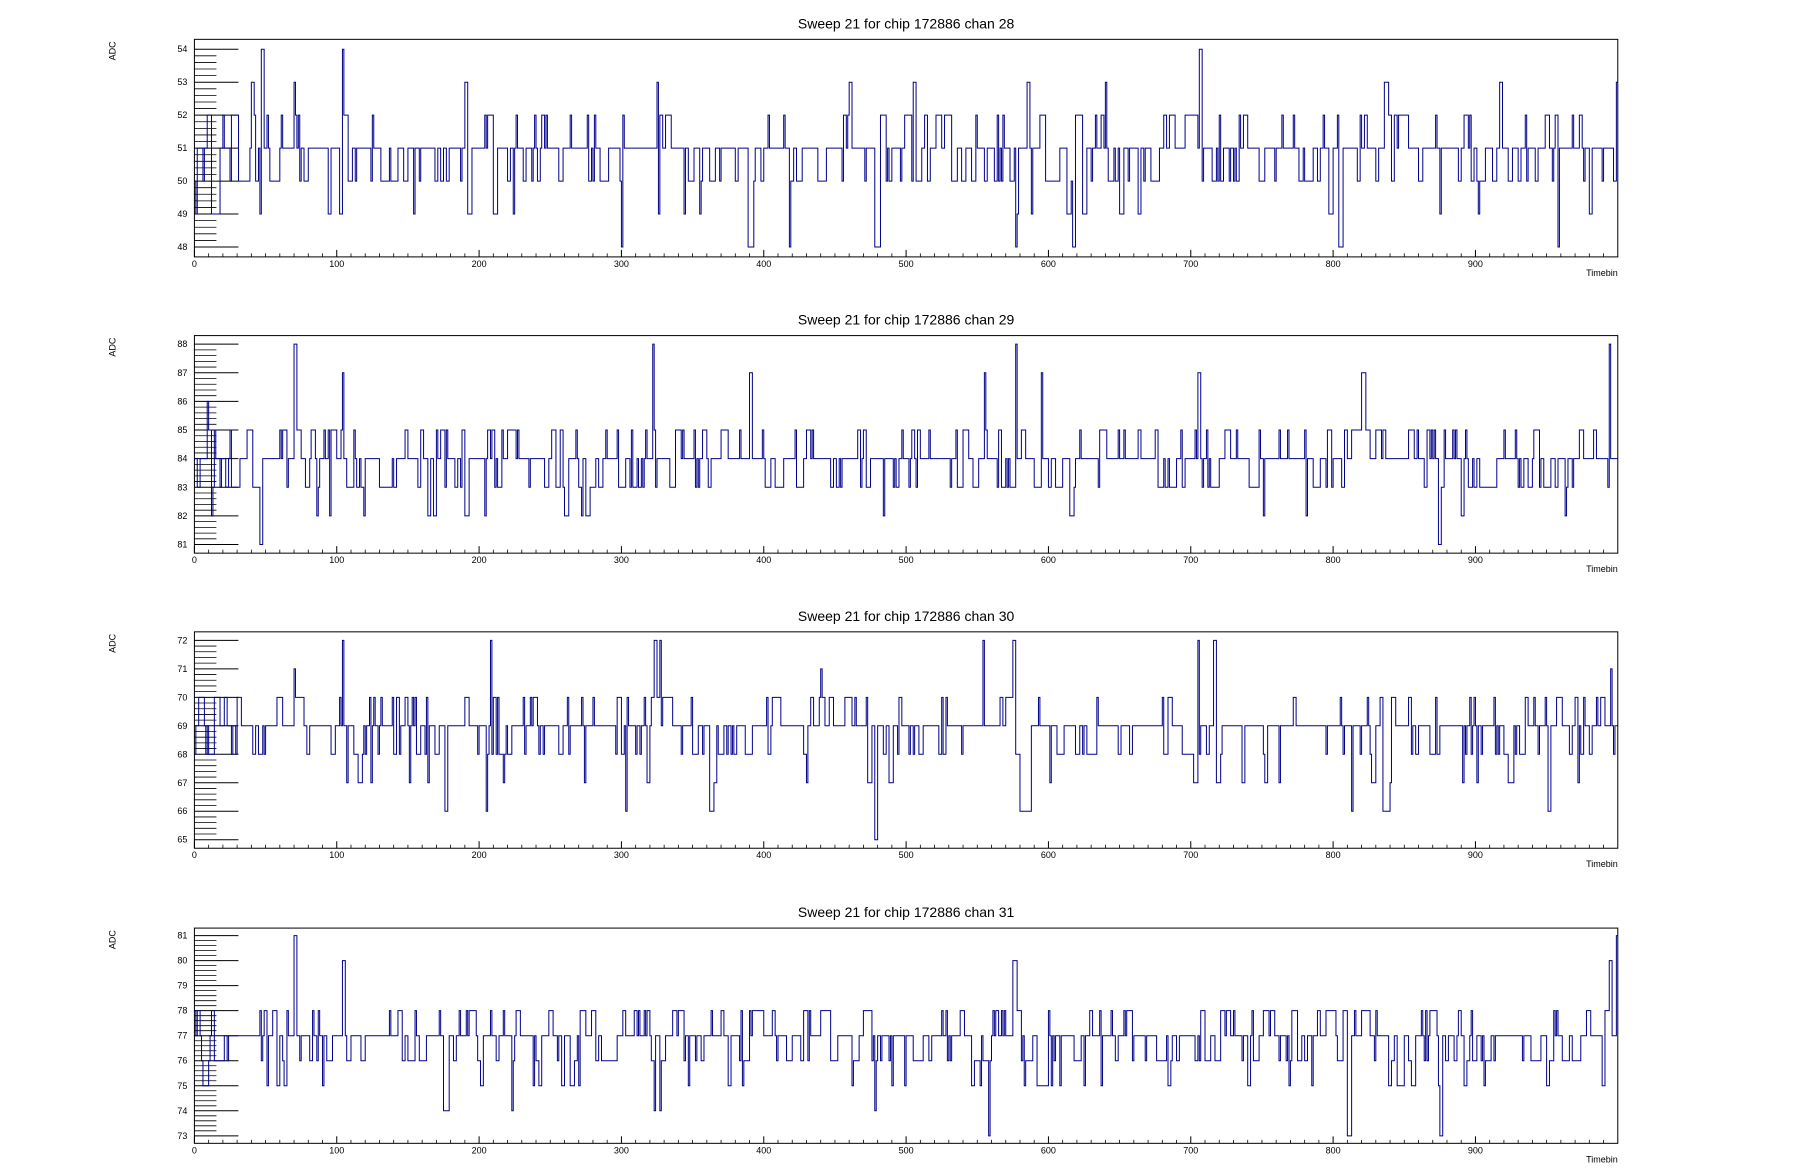 The image size is (1796, 1172). Describe the element at coordinates (182, 401) in the screenshot. I see `y-tick-label: 86` at that location.